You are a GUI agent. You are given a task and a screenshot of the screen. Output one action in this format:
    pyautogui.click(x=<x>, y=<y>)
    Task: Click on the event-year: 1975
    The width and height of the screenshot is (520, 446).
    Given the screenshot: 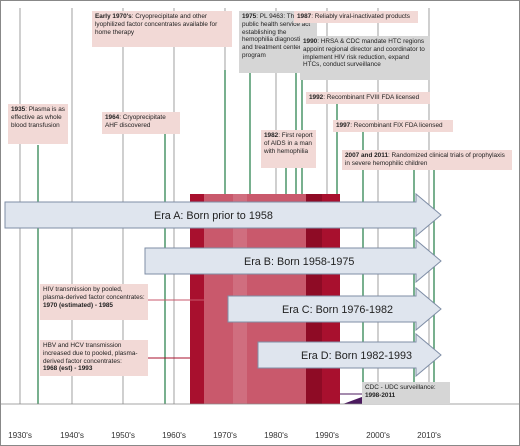 What is the action you would take?
    pyautogui.click(x=249, y=16)
    